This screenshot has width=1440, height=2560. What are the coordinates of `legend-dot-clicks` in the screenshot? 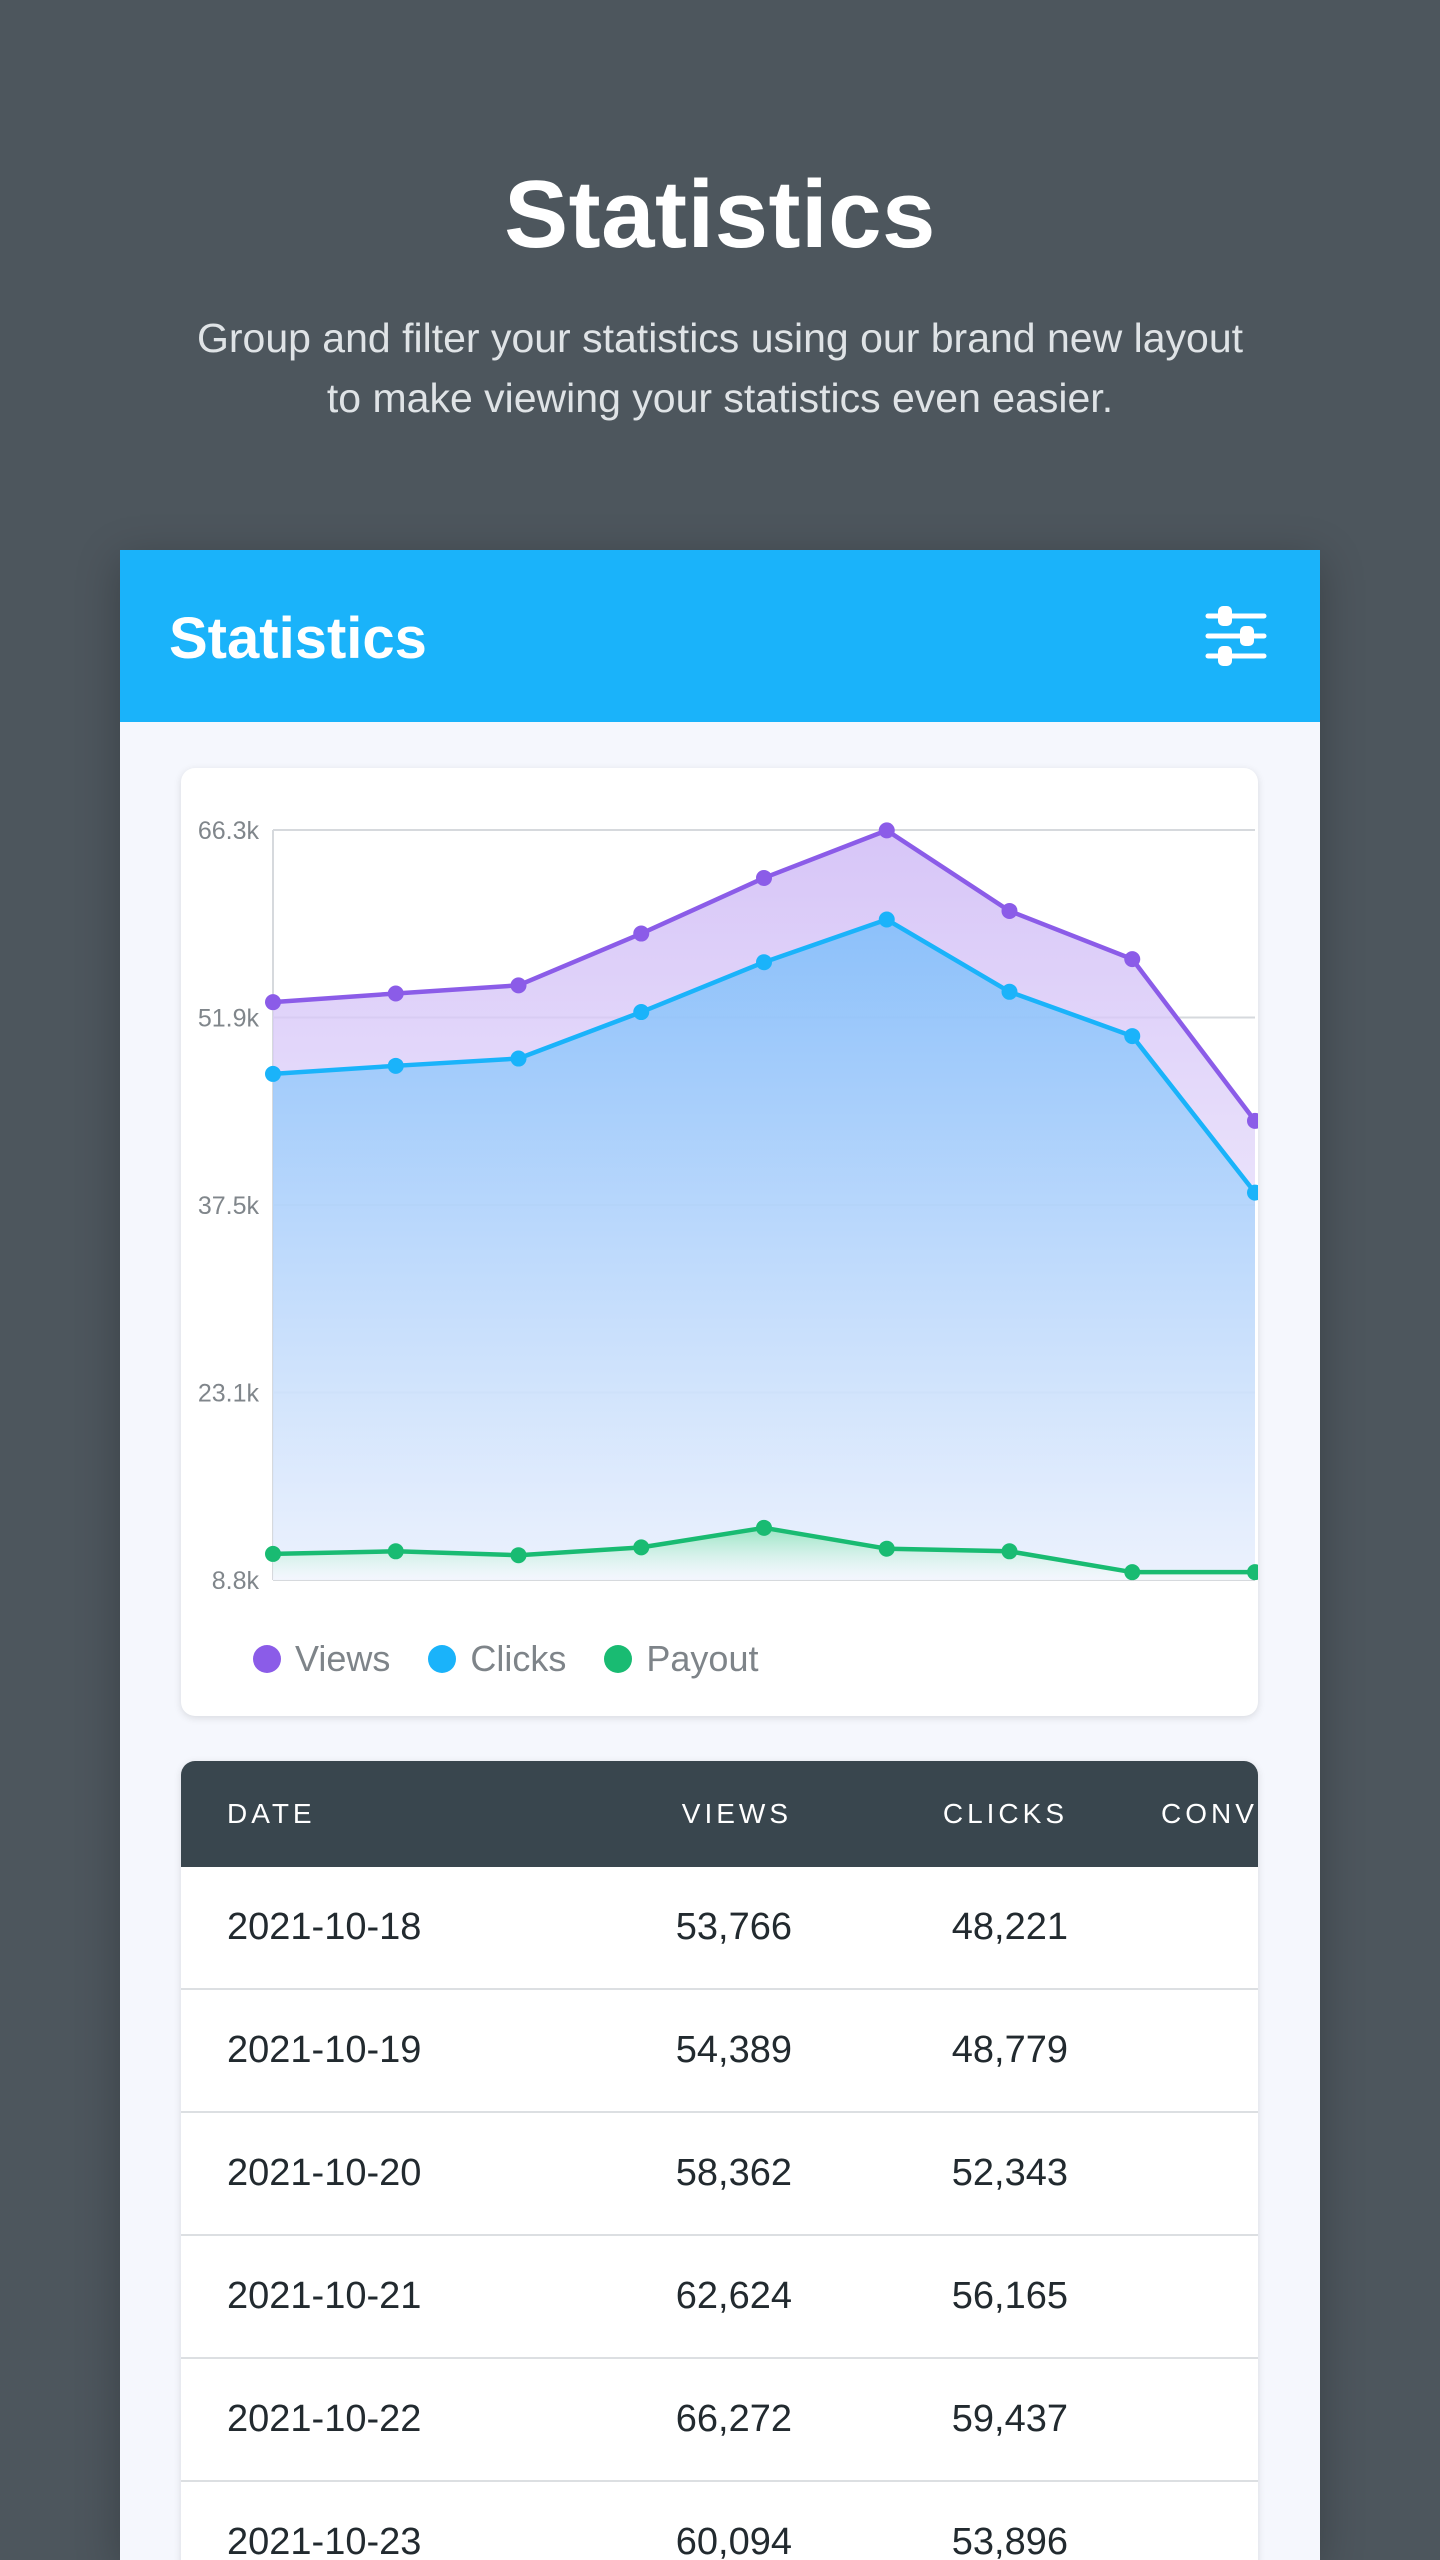 It's located at (442, 1659).